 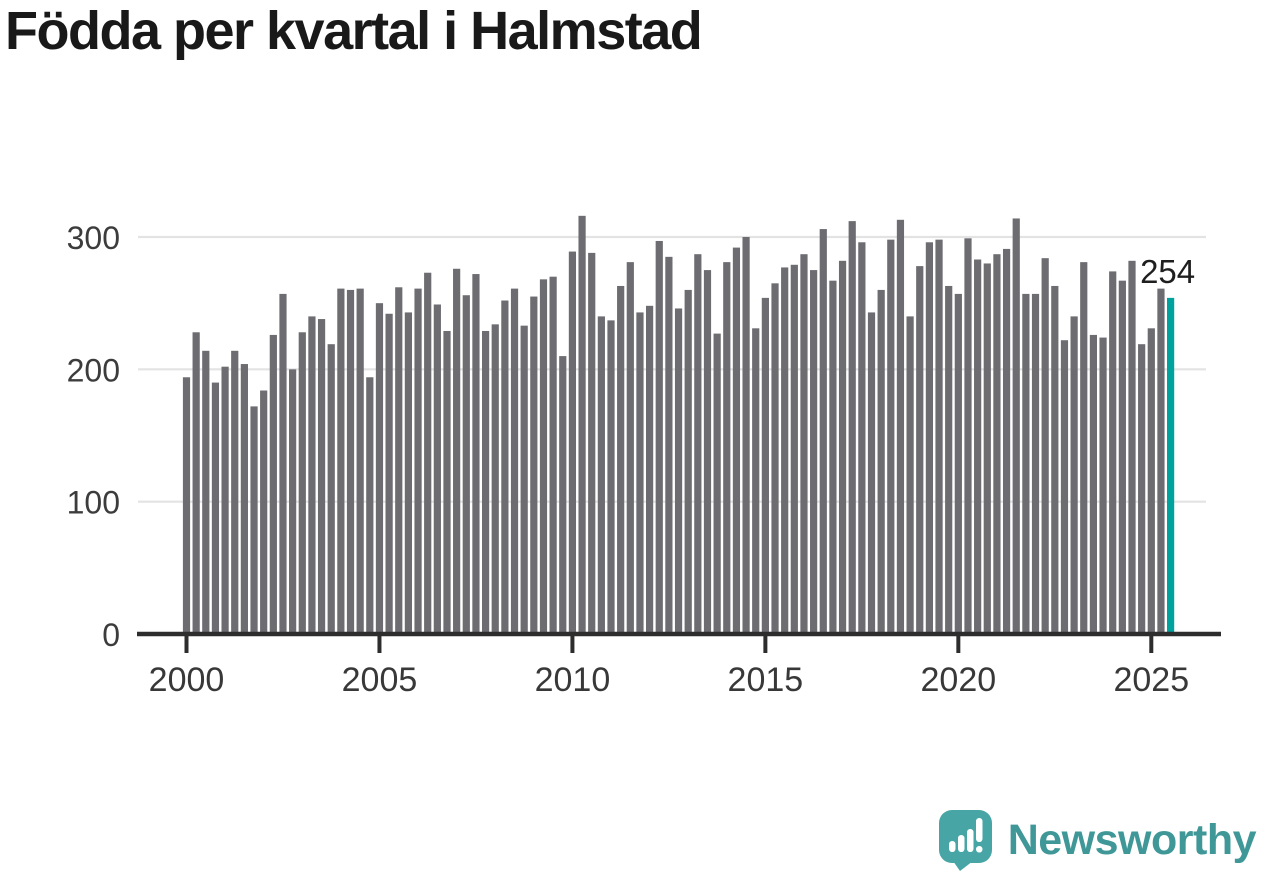 What do you see at coordinates (765, 465) in the screenshot?
I see `bar-2015-Q1` at bounding box center [765, 465].